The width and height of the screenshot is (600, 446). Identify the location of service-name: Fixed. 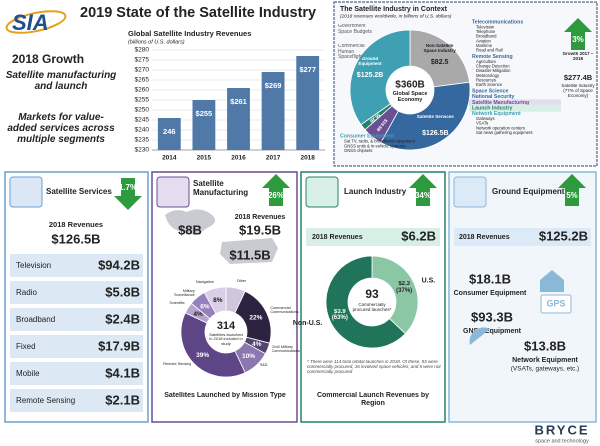
(26, 346).